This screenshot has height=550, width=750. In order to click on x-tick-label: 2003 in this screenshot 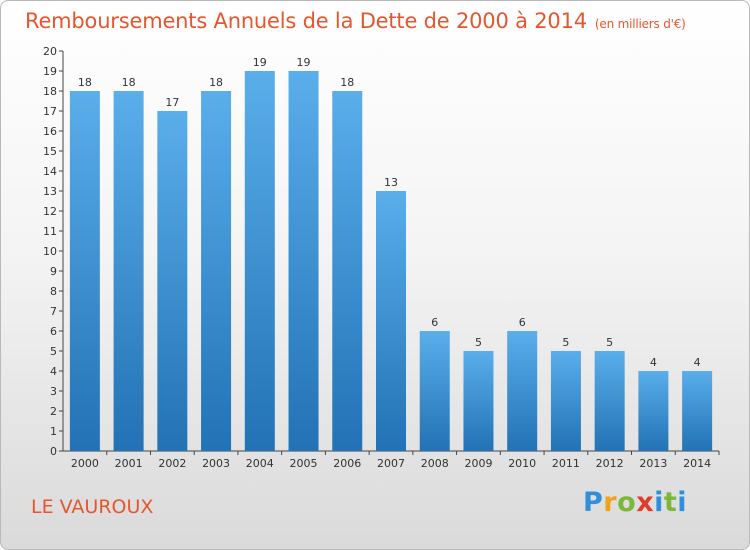, I will do `click(216, 463)`.